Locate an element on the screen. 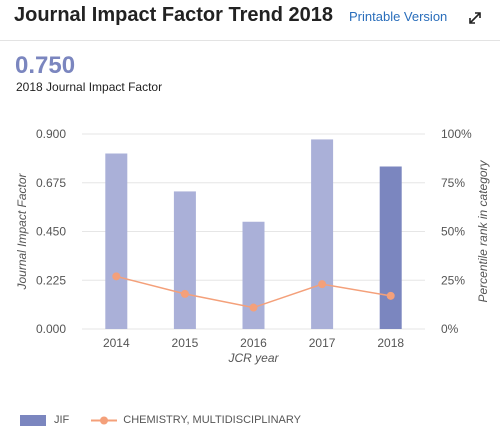 This screenshot has width=500, height=441. x-tick-label: 2014 is located at coordinates (116, 343).